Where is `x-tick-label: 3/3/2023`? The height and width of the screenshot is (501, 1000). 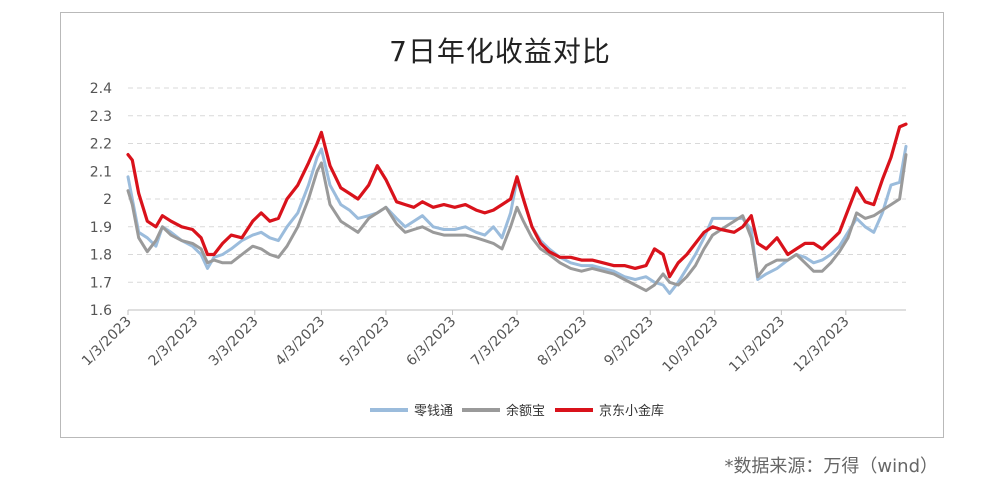
x-tick-label: 3/3/2023 is located at coordinates (234, 342).